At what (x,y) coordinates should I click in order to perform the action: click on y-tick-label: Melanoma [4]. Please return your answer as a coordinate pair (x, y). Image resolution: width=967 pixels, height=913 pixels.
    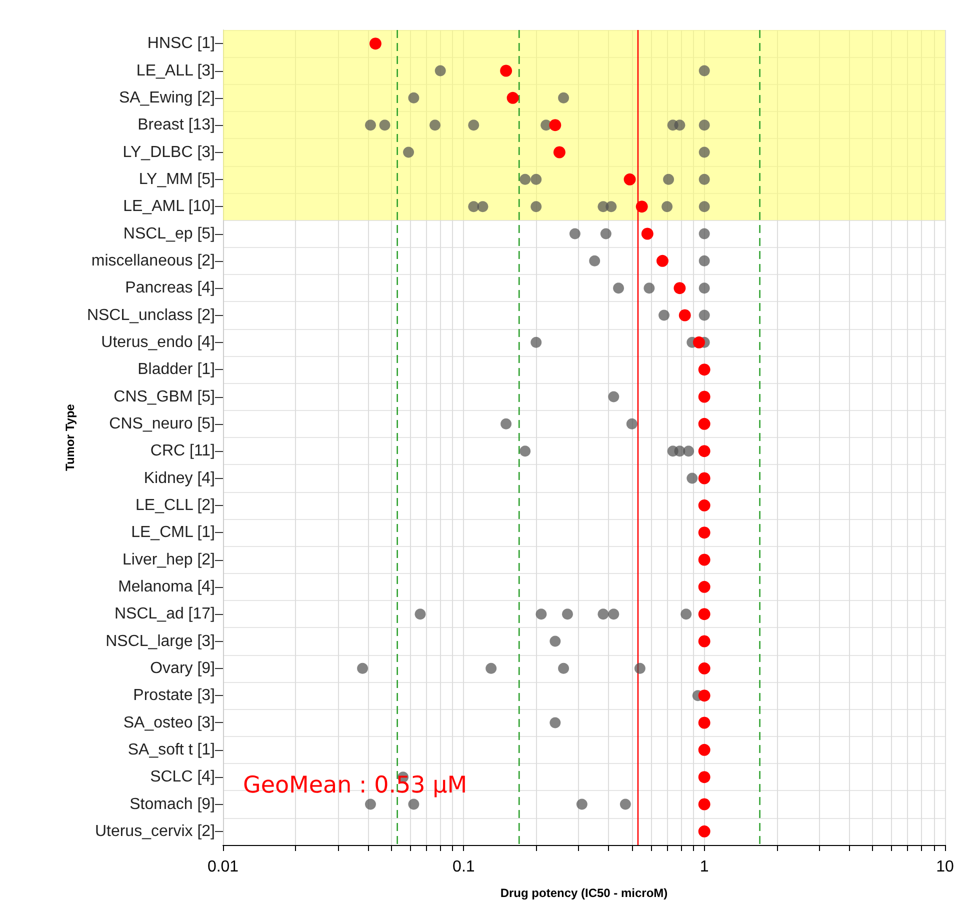
    Looking at the image, I should click on (166, 587).